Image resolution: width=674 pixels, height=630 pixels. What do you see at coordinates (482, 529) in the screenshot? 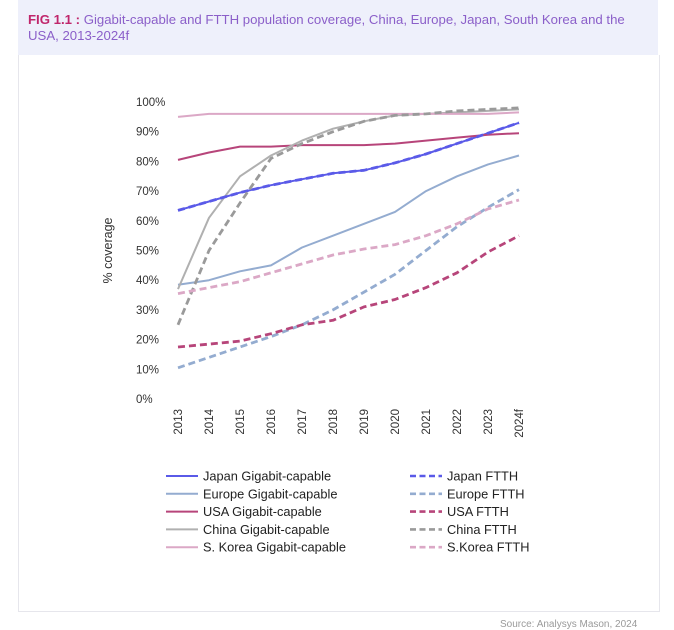
I see `legend-label: China FTTH` at bounding box center [482, 529].